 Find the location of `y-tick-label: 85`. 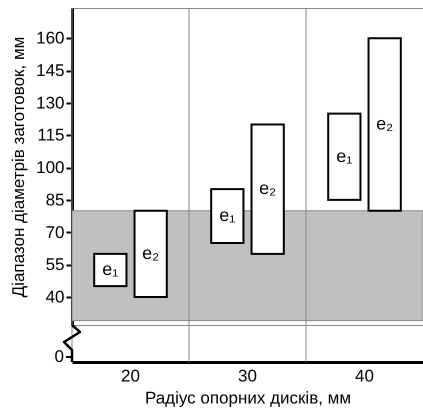

y-tick-label: 85 is located at coordinates (55, 200).